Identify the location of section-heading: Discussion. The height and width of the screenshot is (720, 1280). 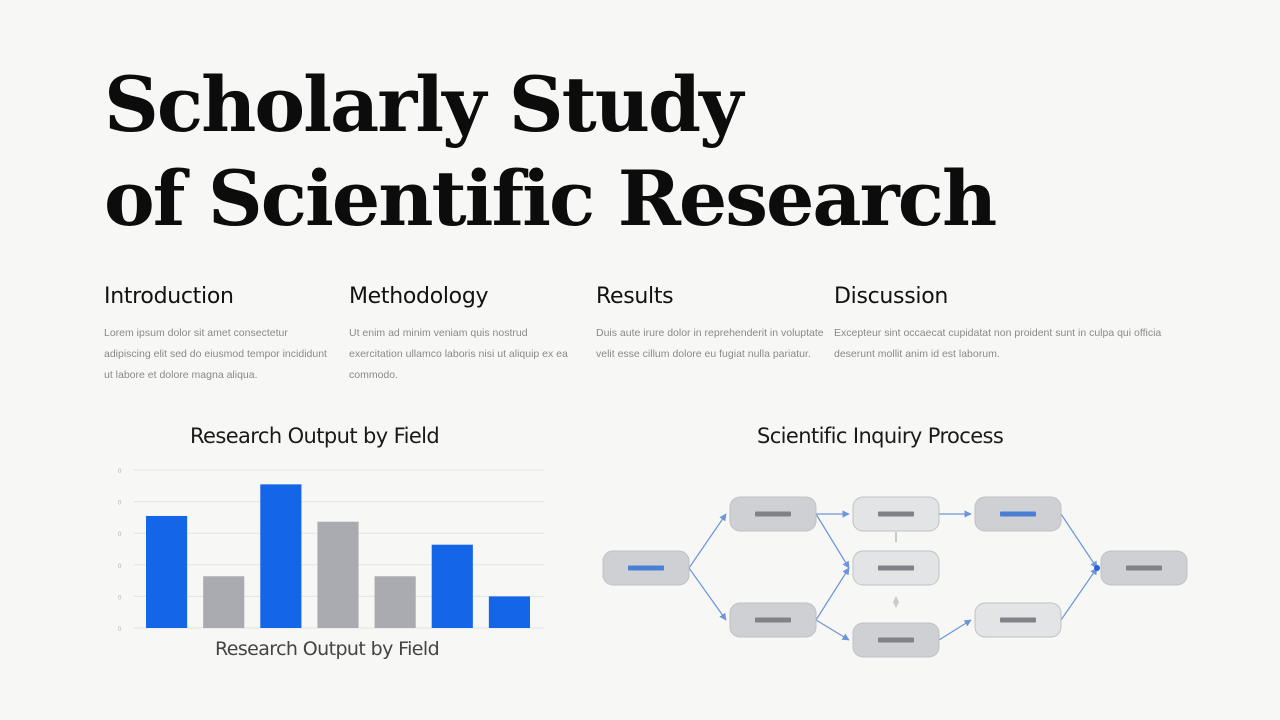
(891, 296).